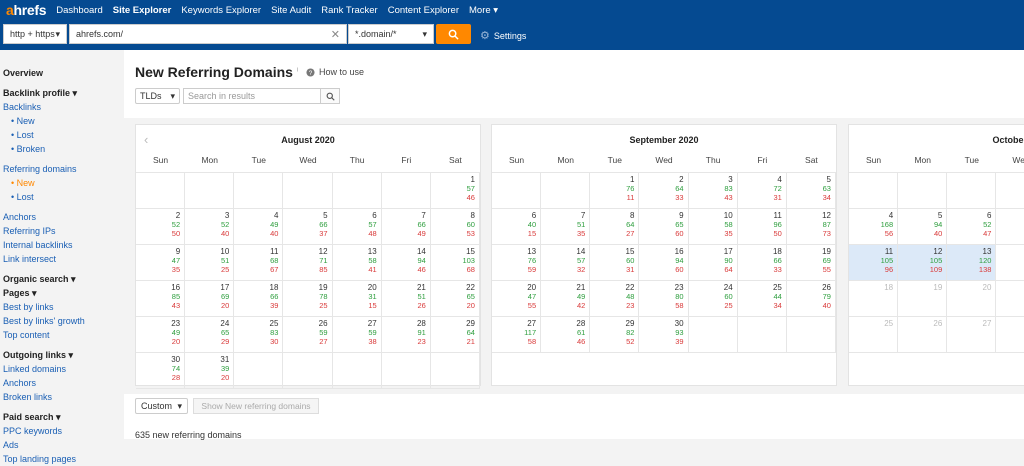 This screenshot has width=1024, height=466. I want to click on calendar-day: 21 49 42, so click(566, 299).